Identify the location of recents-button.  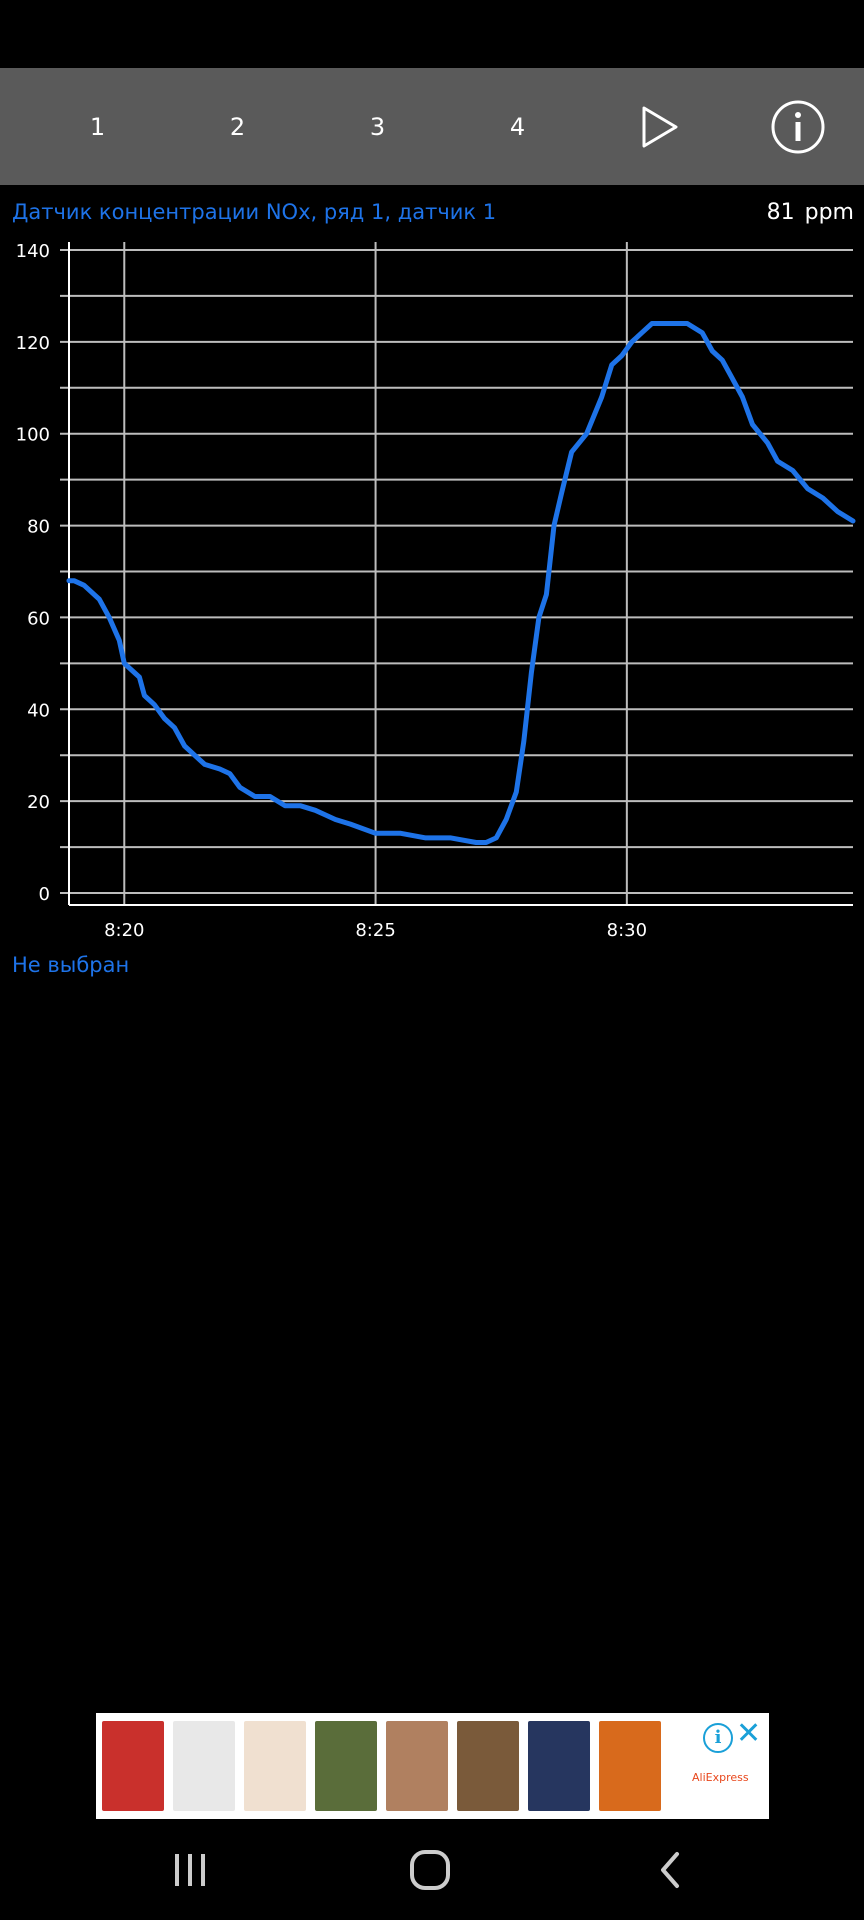
(190, 1870).